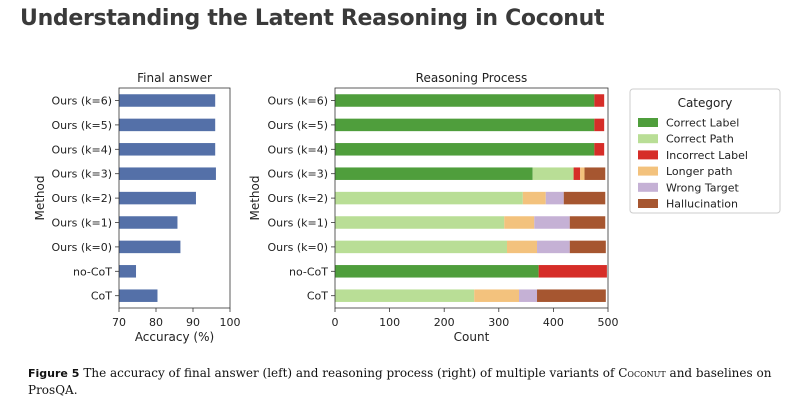 The width and height of the screenshot is (800, 408). Describe the element at coordinates (699, 171) in the screenshot. I see `legend-label-longer-path: Longer path` at that location.